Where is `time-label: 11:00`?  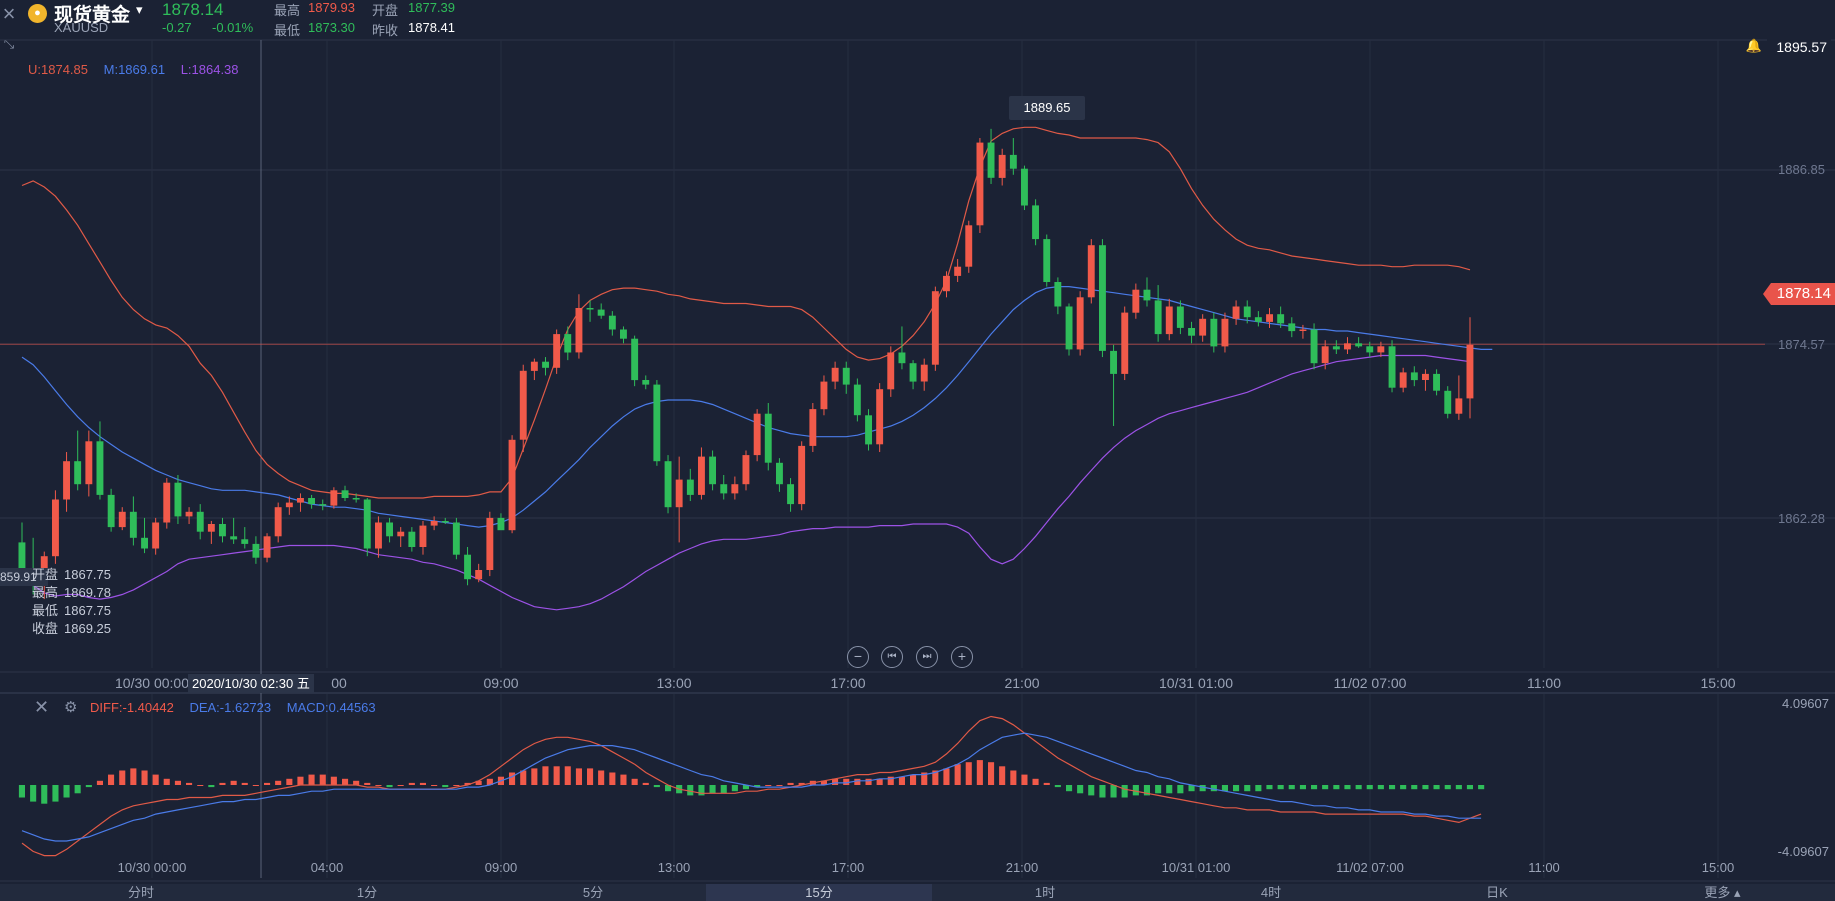 time-label: 11:00 is located at coordinates (1544, 683).